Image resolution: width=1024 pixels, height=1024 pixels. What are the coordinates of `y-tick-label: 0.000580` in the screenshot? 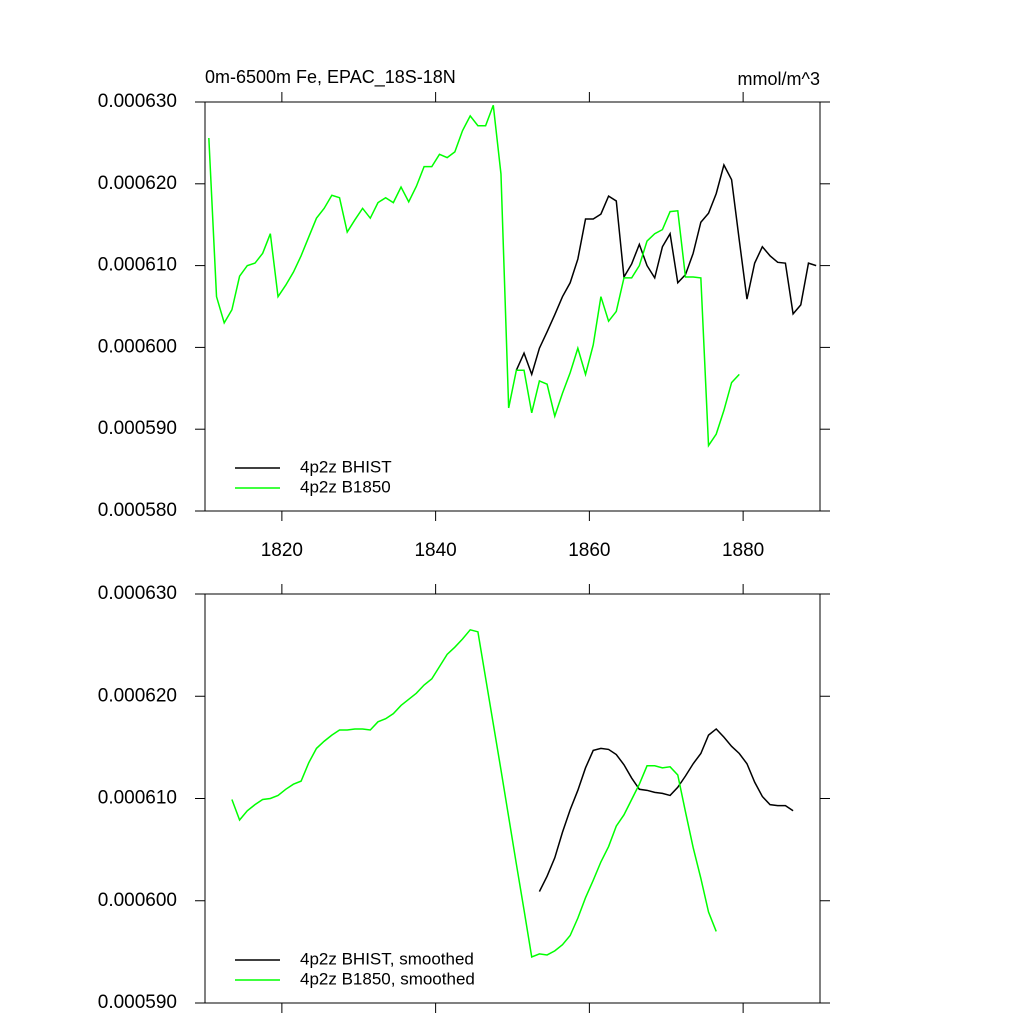 It's located at (137, 510).